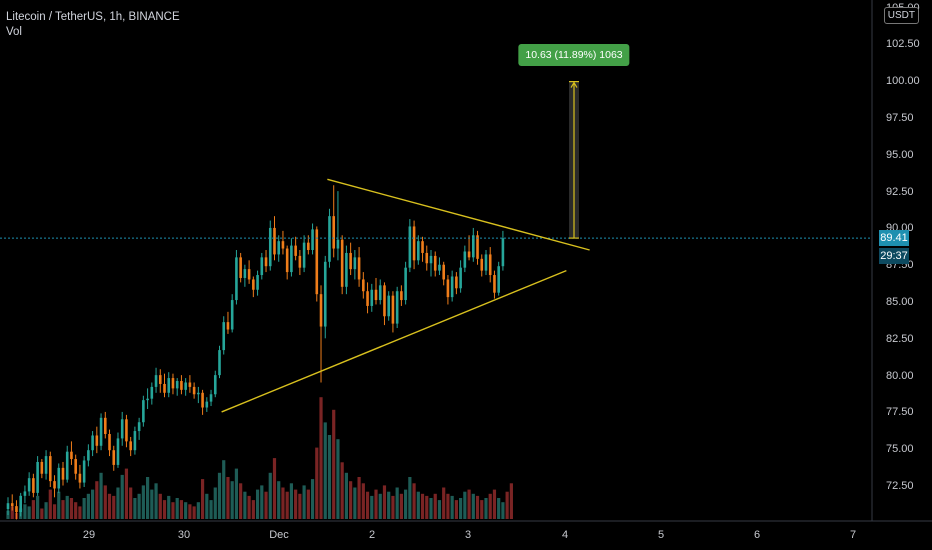  What do you see at coordinates (574, 54) in the screenshot?
I see `measure-label: 10.63 (11.89%) 1063` at bounding box center [574, 54].